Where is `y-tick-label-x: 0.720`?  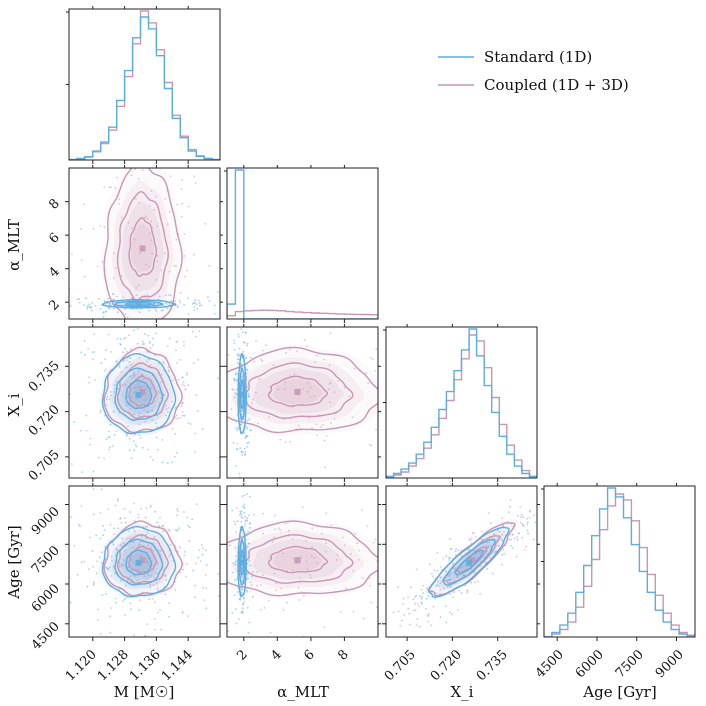
y-tick-label-x: 0.720 is located at coordinates (44, 420).